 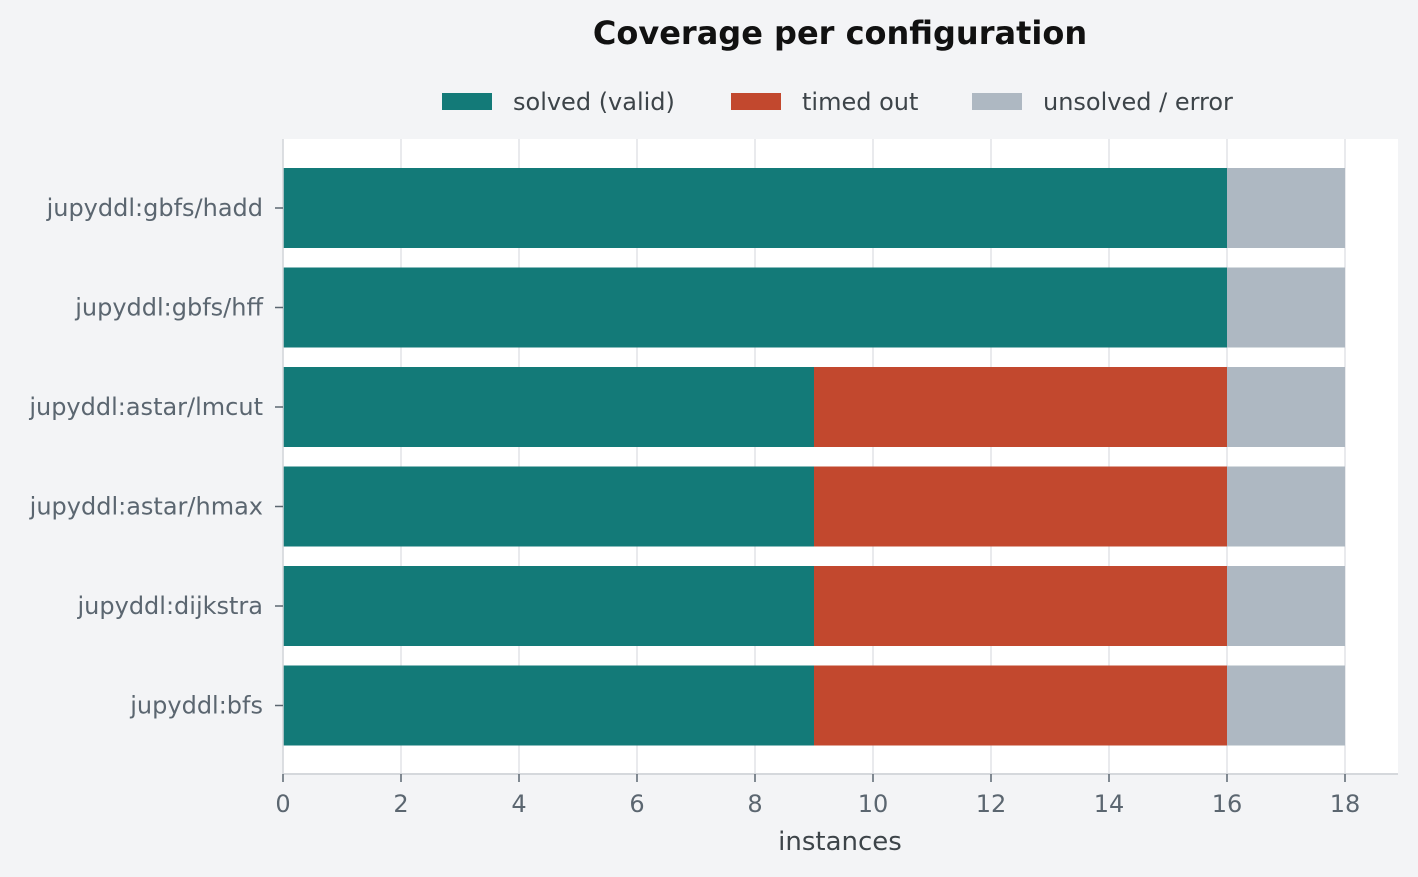 What do you see at coordinates (1227, 804) in the screenshot?
I see `x-tick-label-8: 16` at bounding box center [1227, 804].